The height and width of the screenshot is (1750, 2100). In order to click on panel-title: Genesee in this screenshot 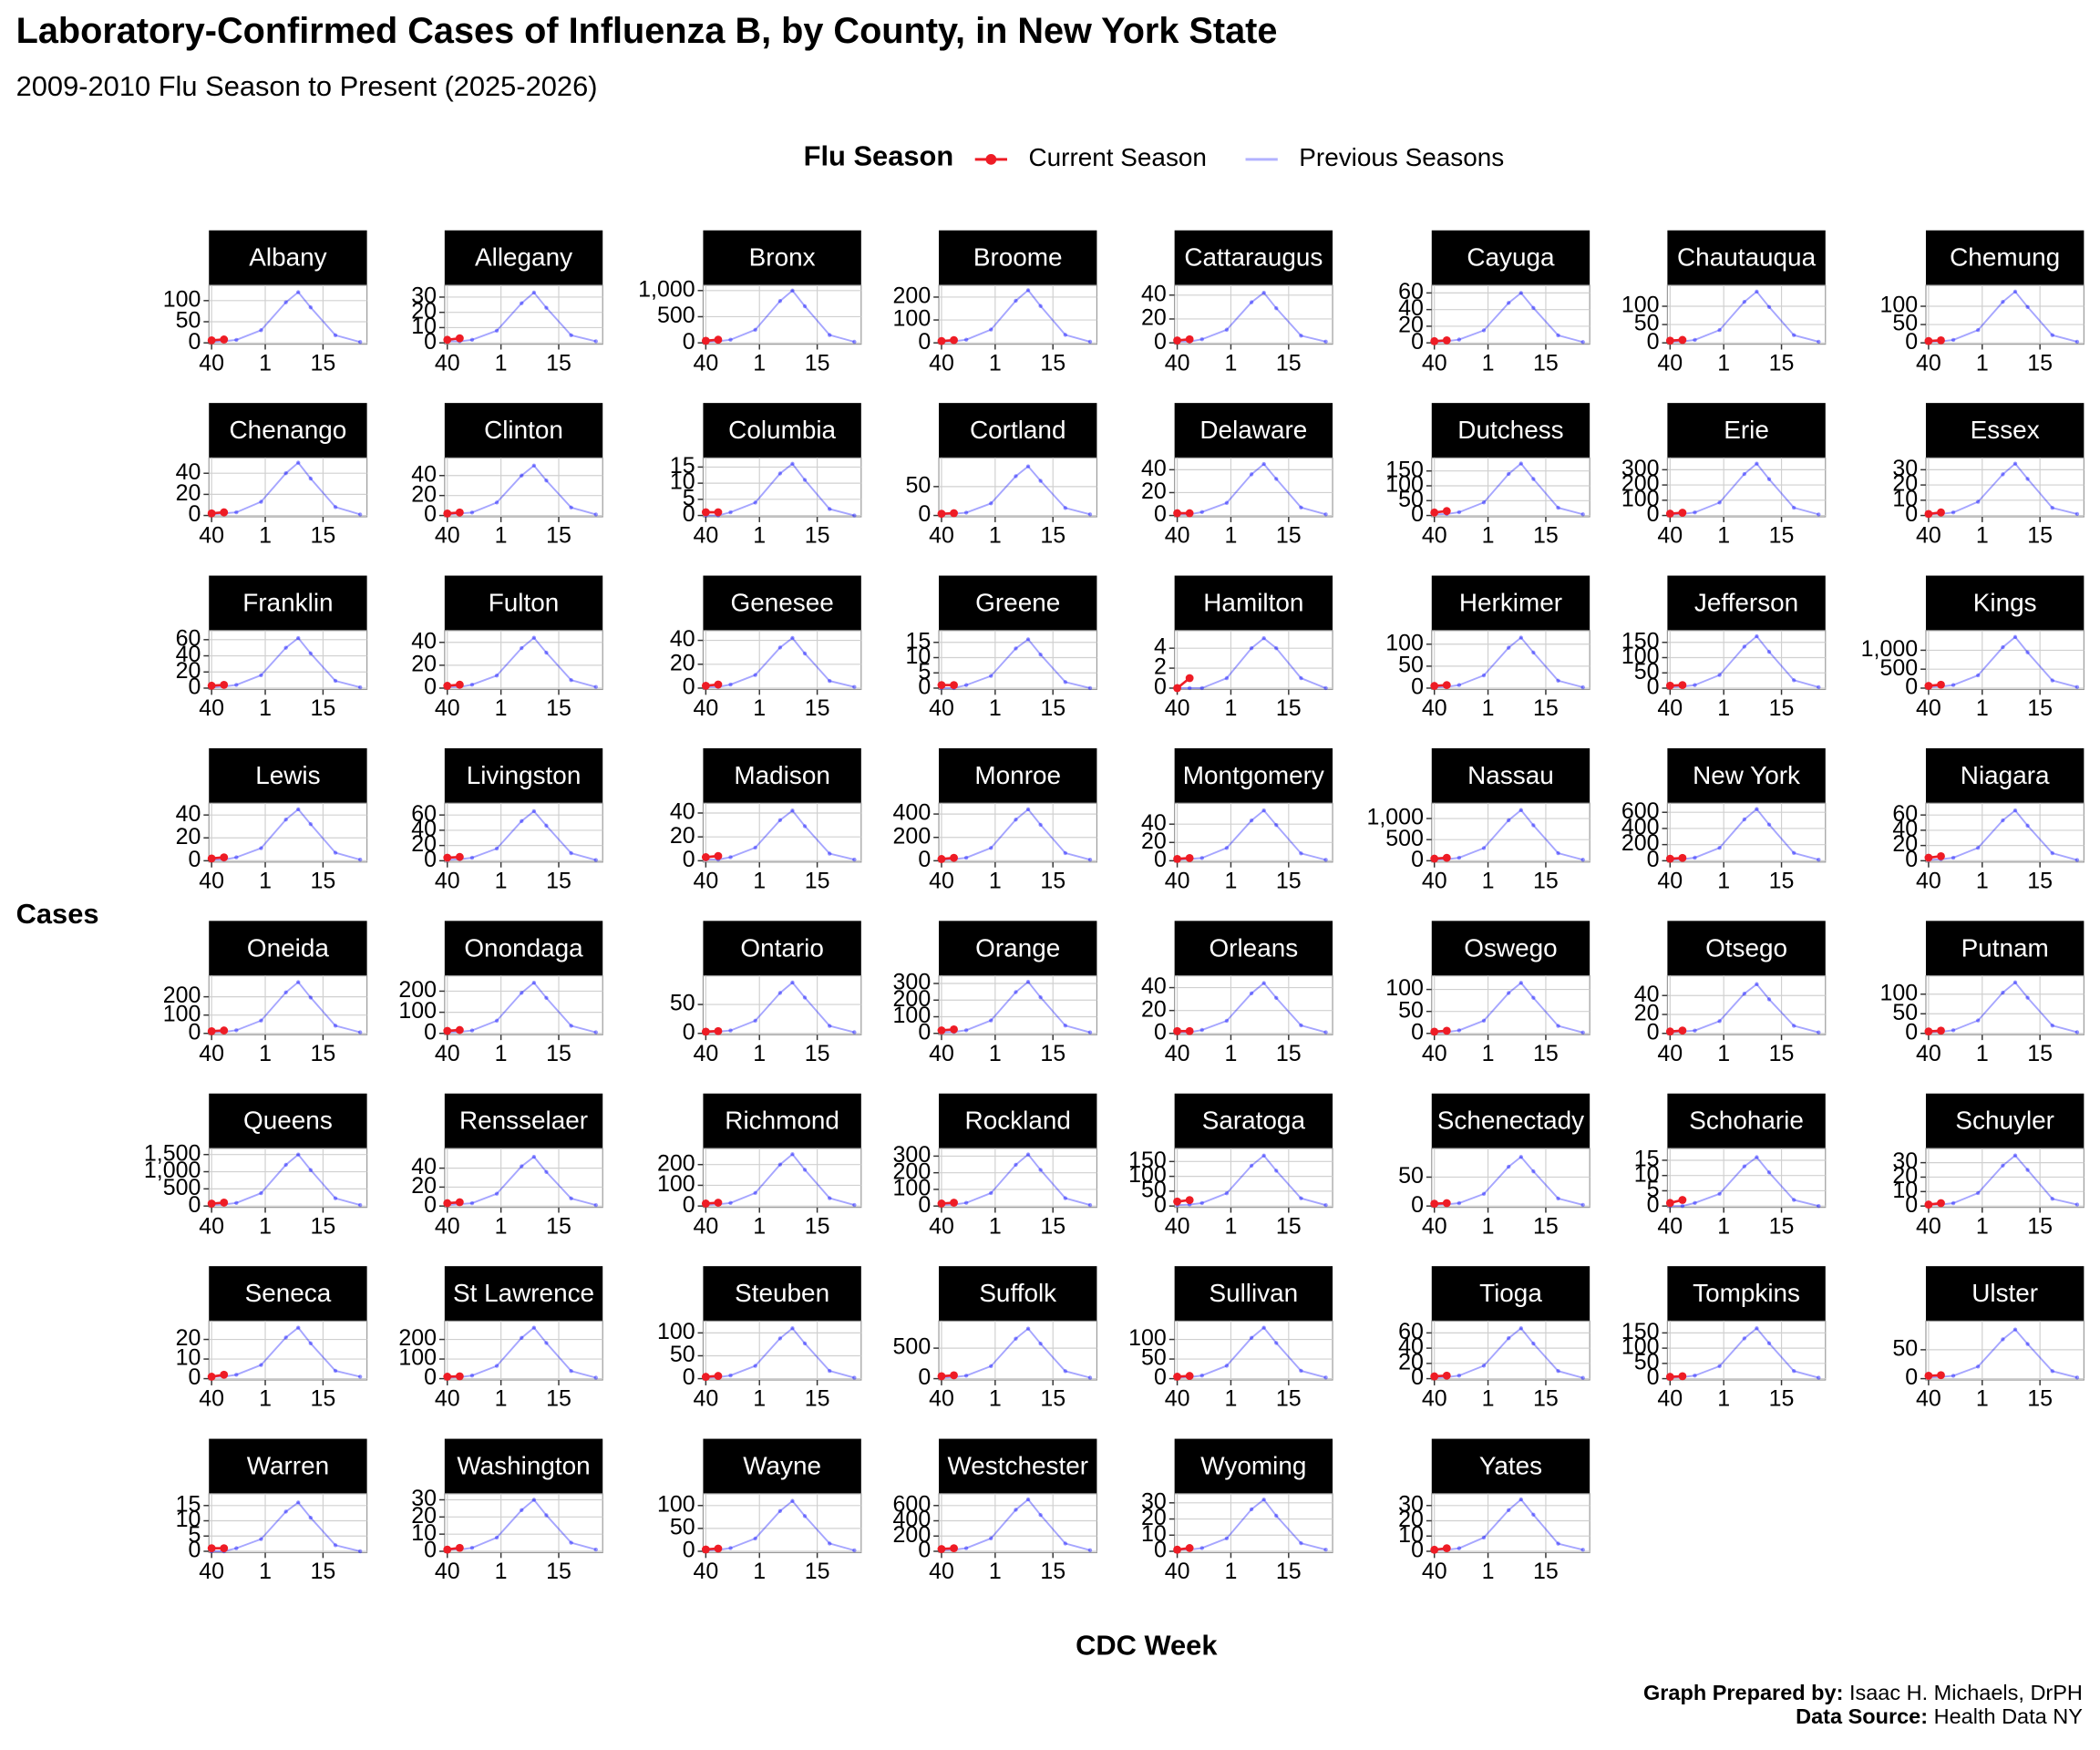, I will do `click(782, 603)`.